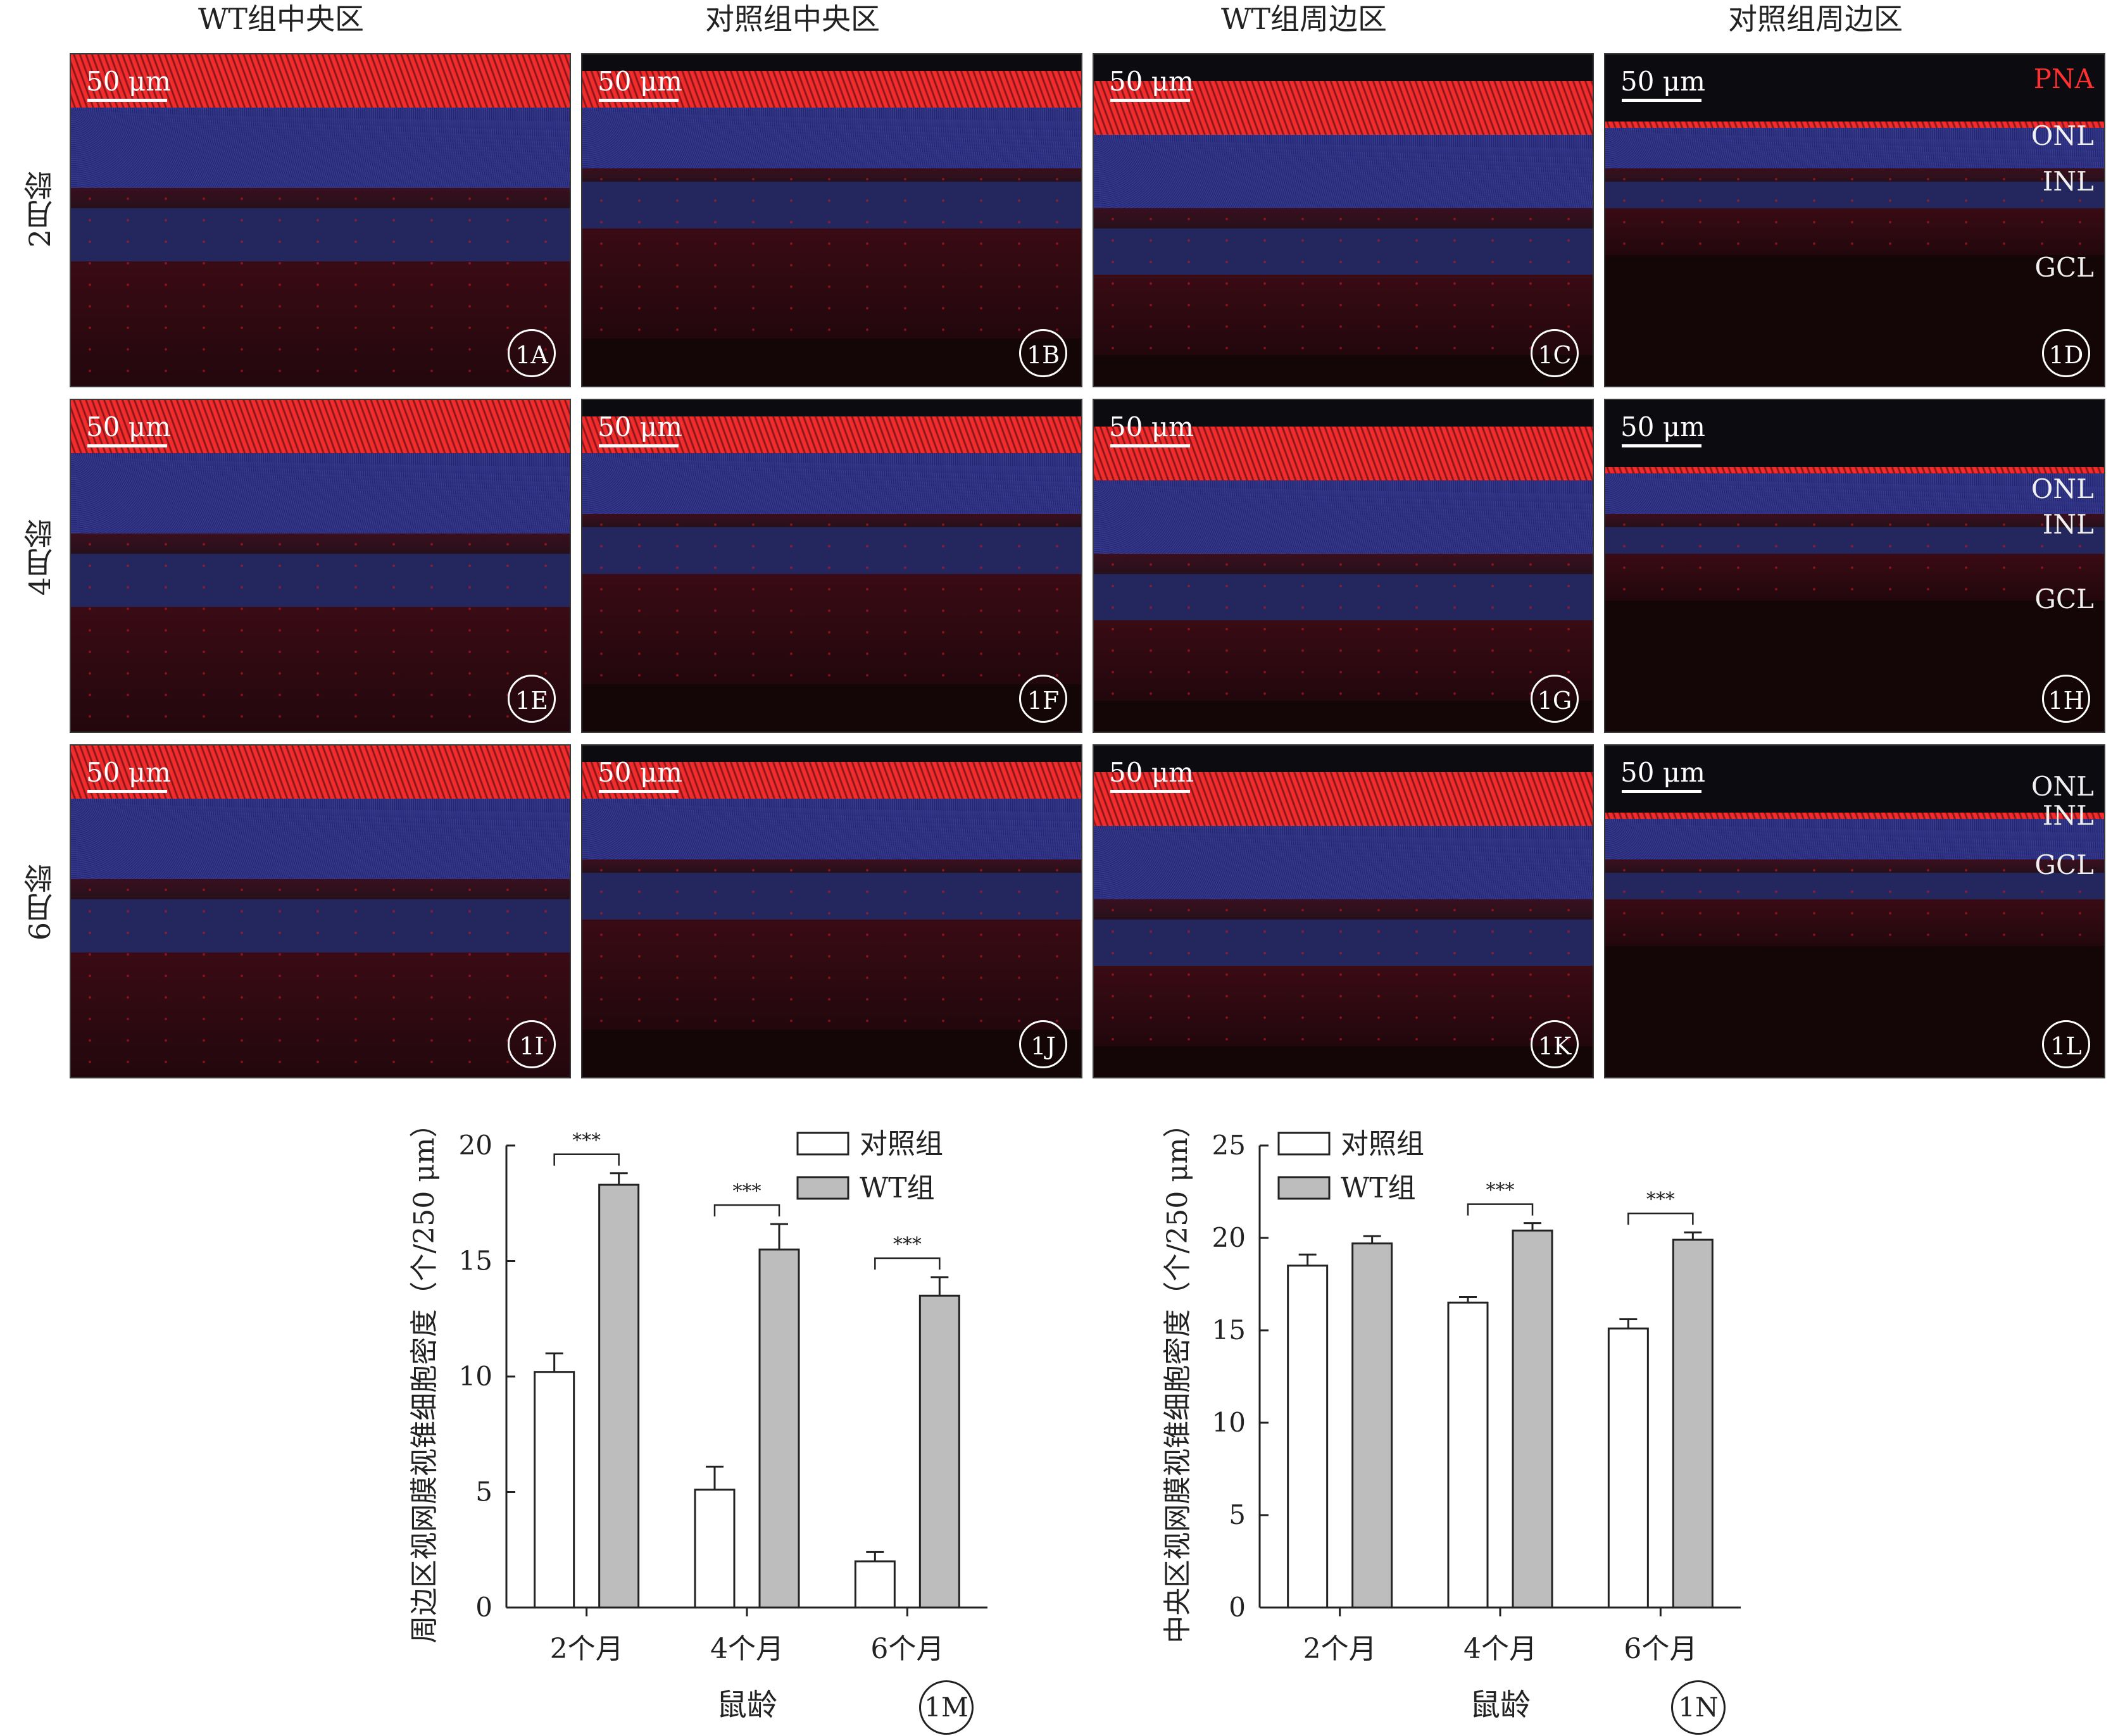 The width and height of the screenshot is (2118, 1736). Describe the element at coordinates (532, 353) in the screenshot. I see `panel-id: 1A` at that location.